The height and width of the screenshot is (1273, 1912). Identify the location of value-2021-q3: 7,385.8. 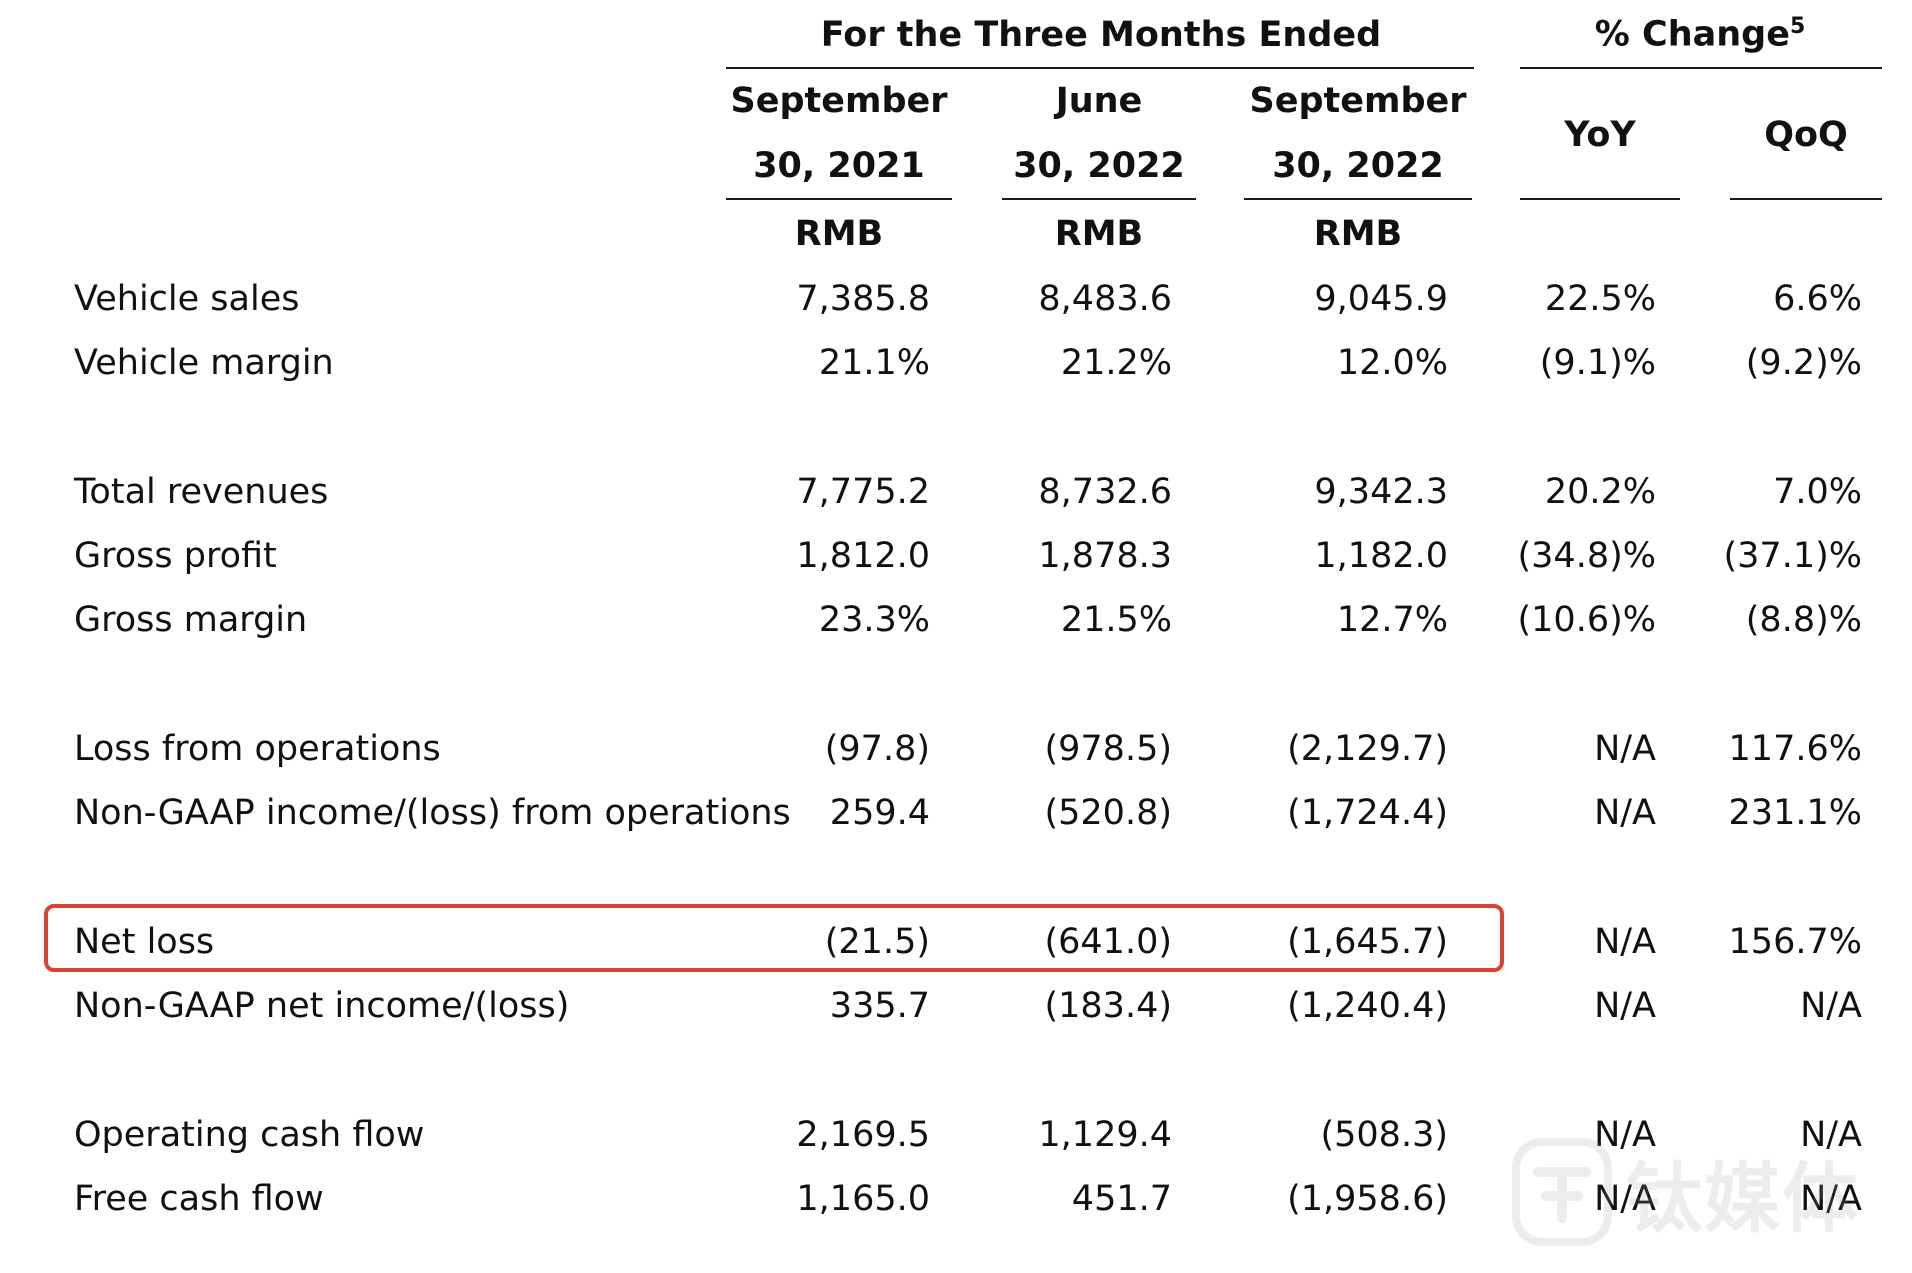
(863, 299).